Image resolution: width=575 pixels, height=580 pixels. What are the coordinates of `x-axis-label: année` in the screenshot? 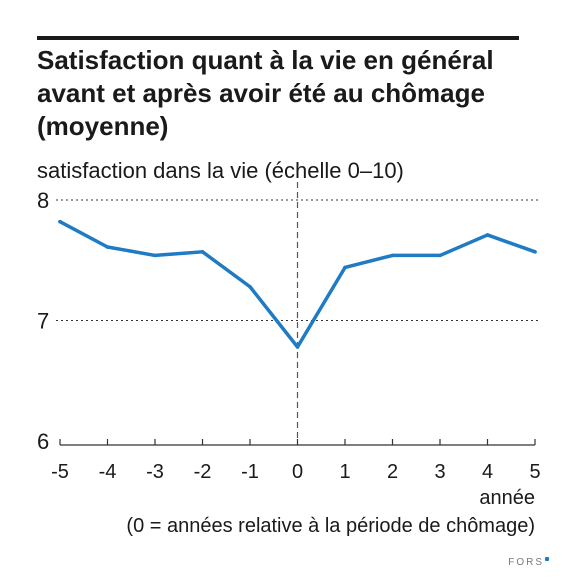 It's located at (507, 498).